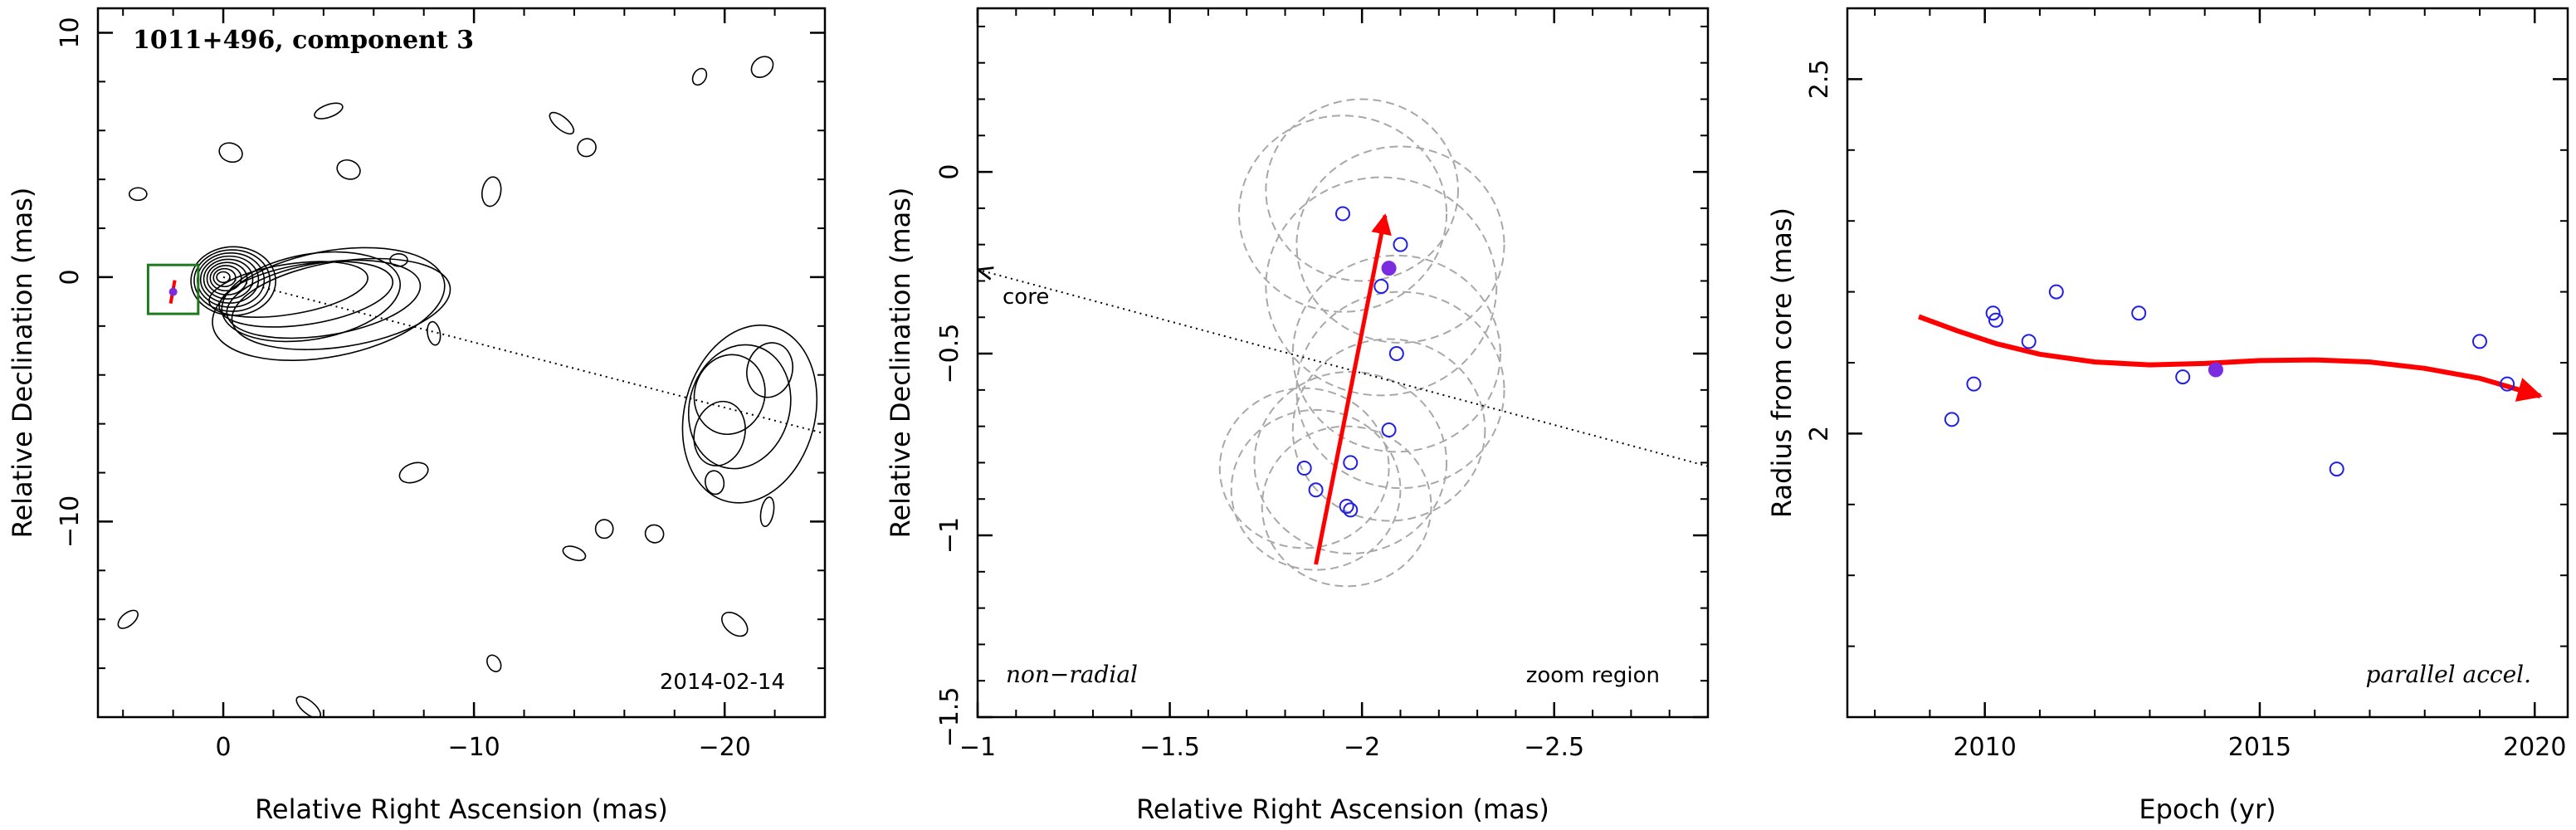  What do you see at coordinates (950, 535) in the screenshot?
I see `middle-ytick-label: −1` at bounding box center [950, 535].